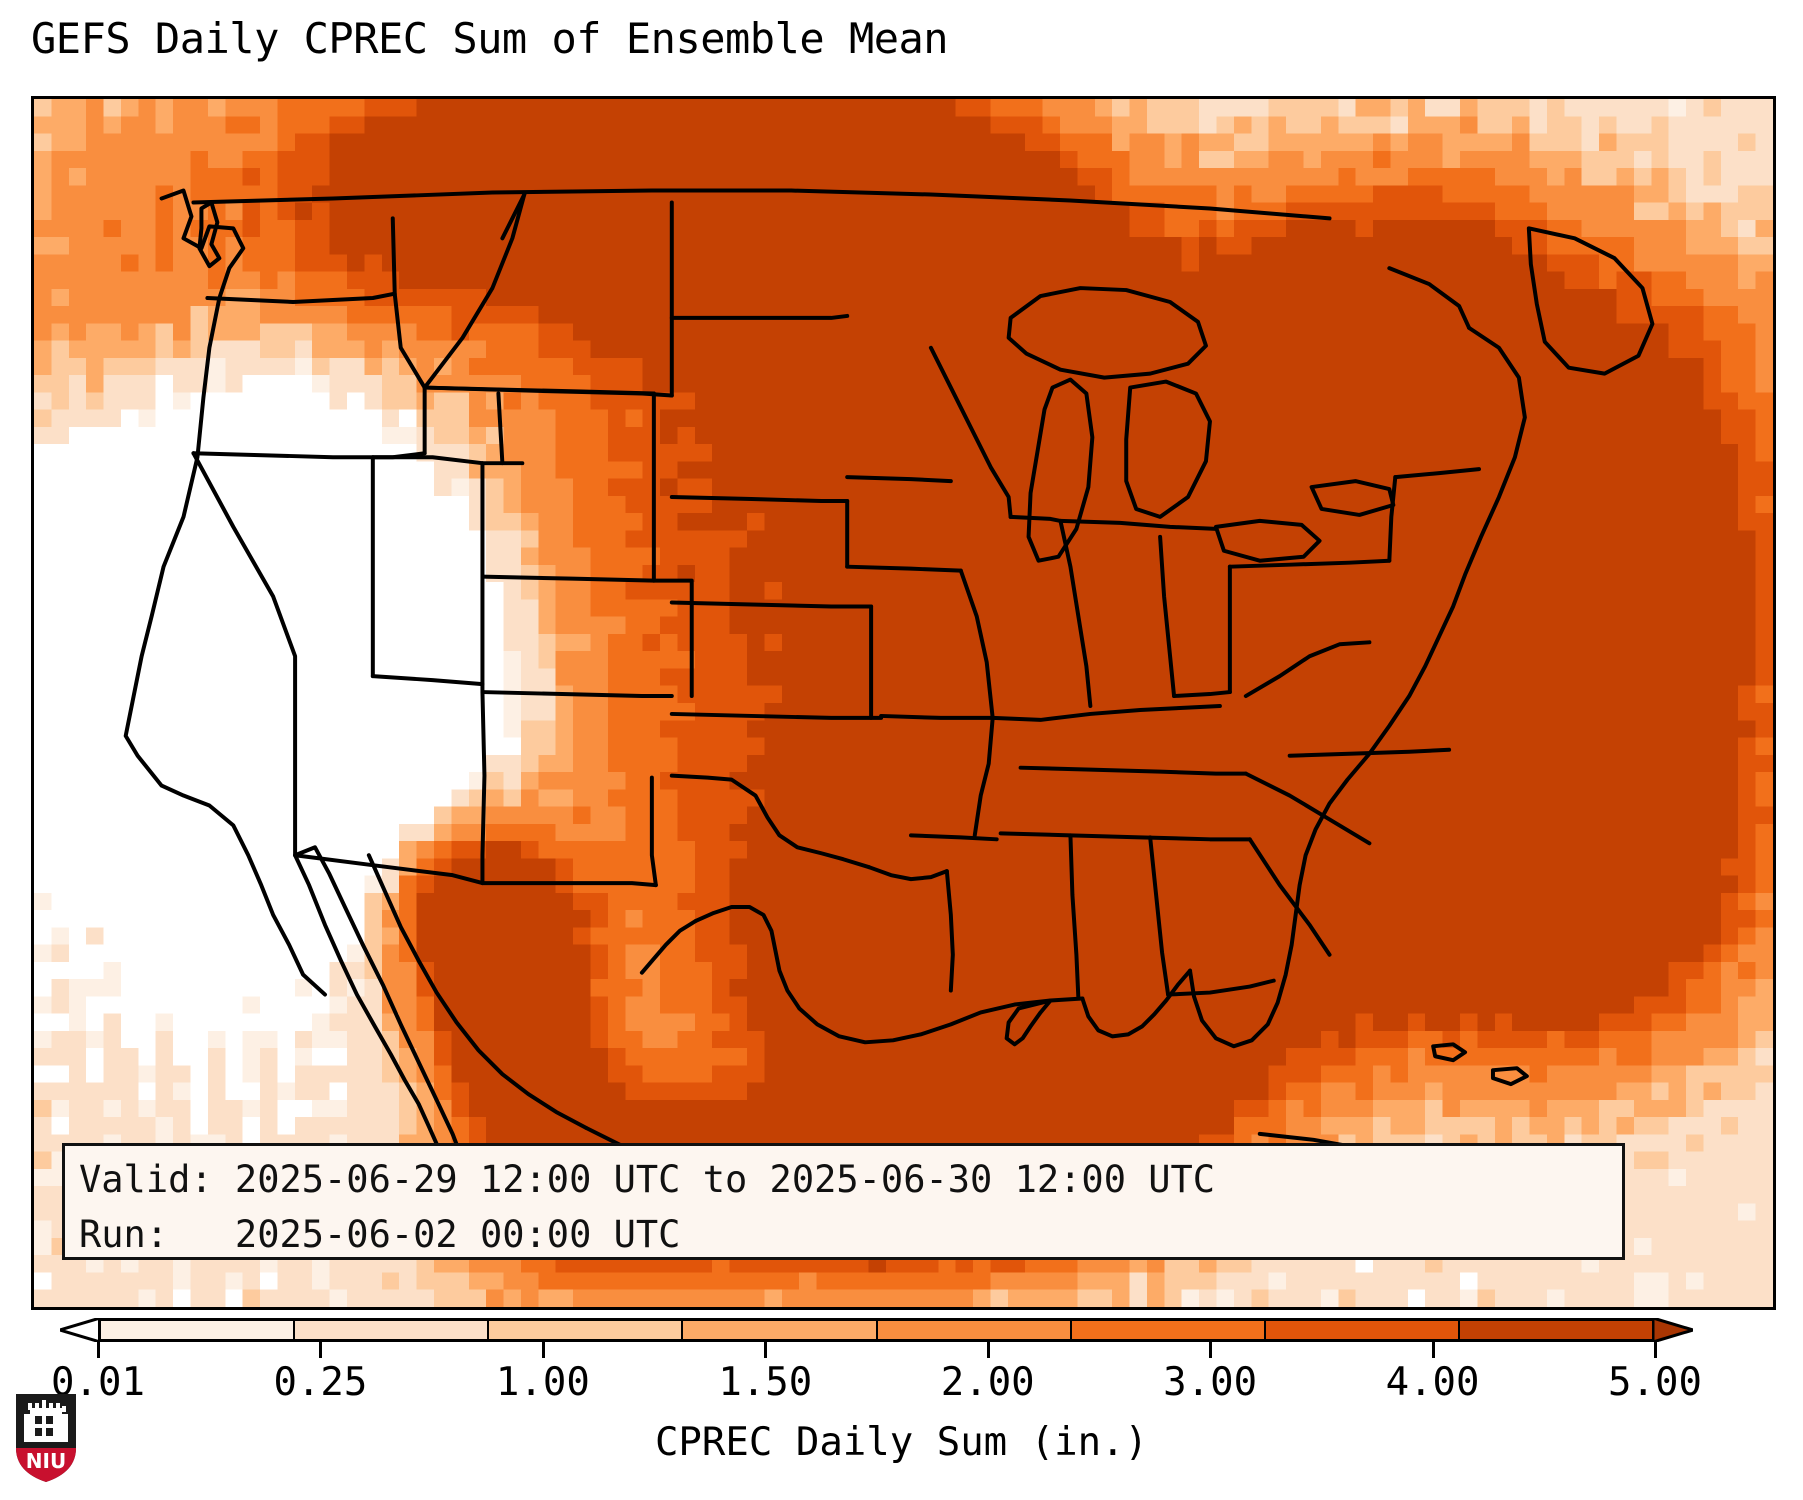  Describe the element at coordinates (1075, 613) in the screenshot. I see `state-border-il-in` at that location.